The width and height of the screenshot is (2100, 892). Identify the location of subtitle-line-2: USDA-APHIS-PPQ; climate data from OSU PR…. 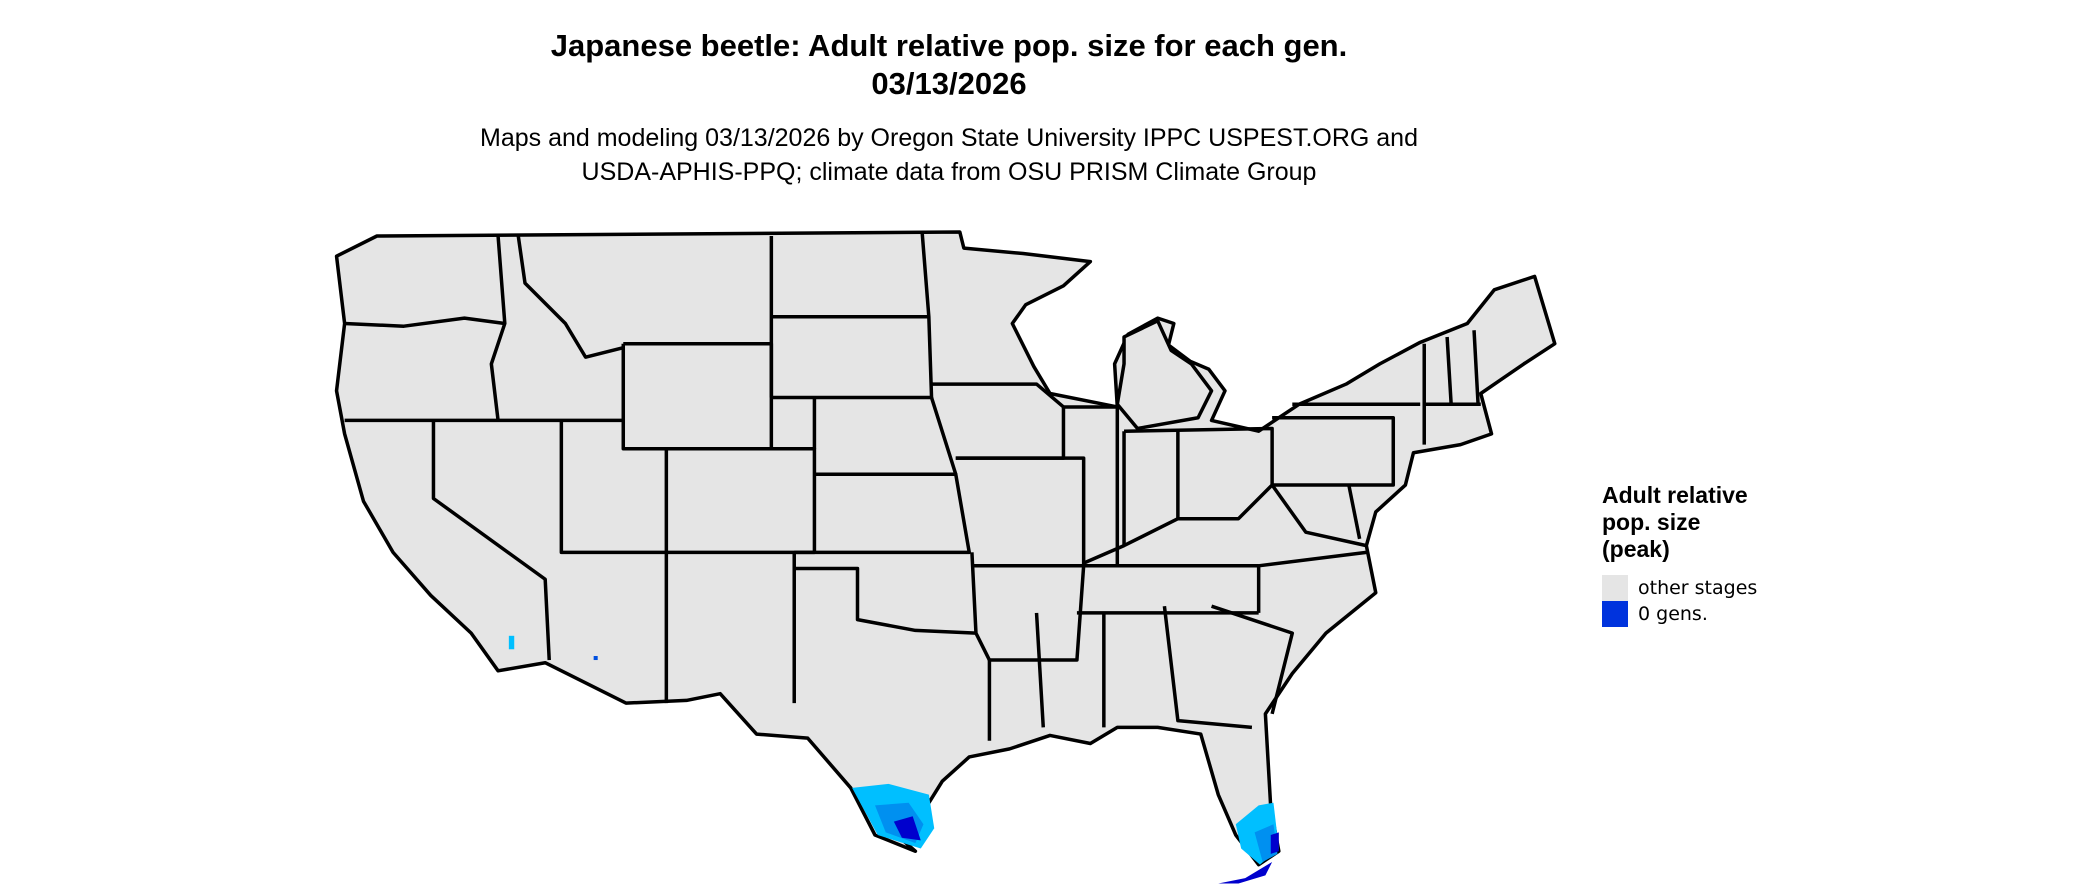
(949, 172).